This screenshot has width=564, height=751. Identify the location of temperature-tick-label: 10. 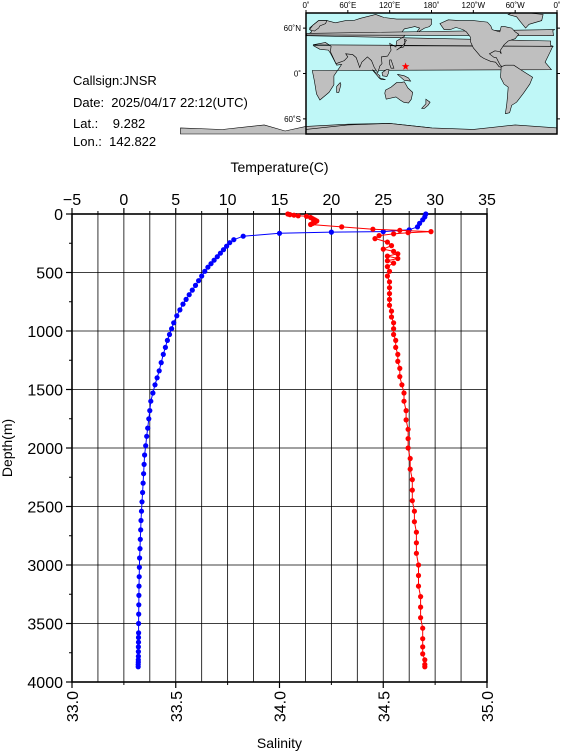
(228, 200).